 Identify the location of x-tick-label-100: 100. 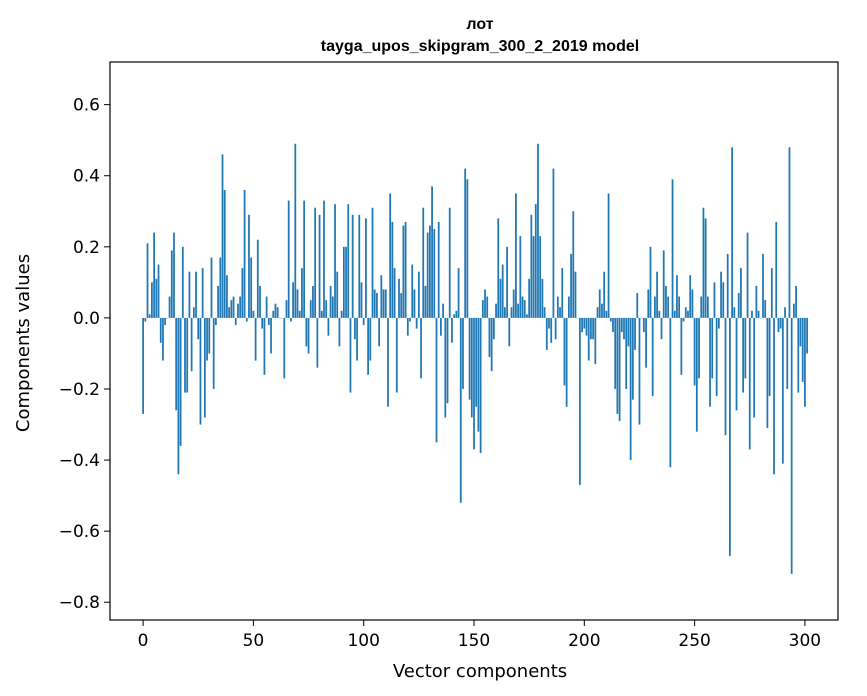
(363, 641).